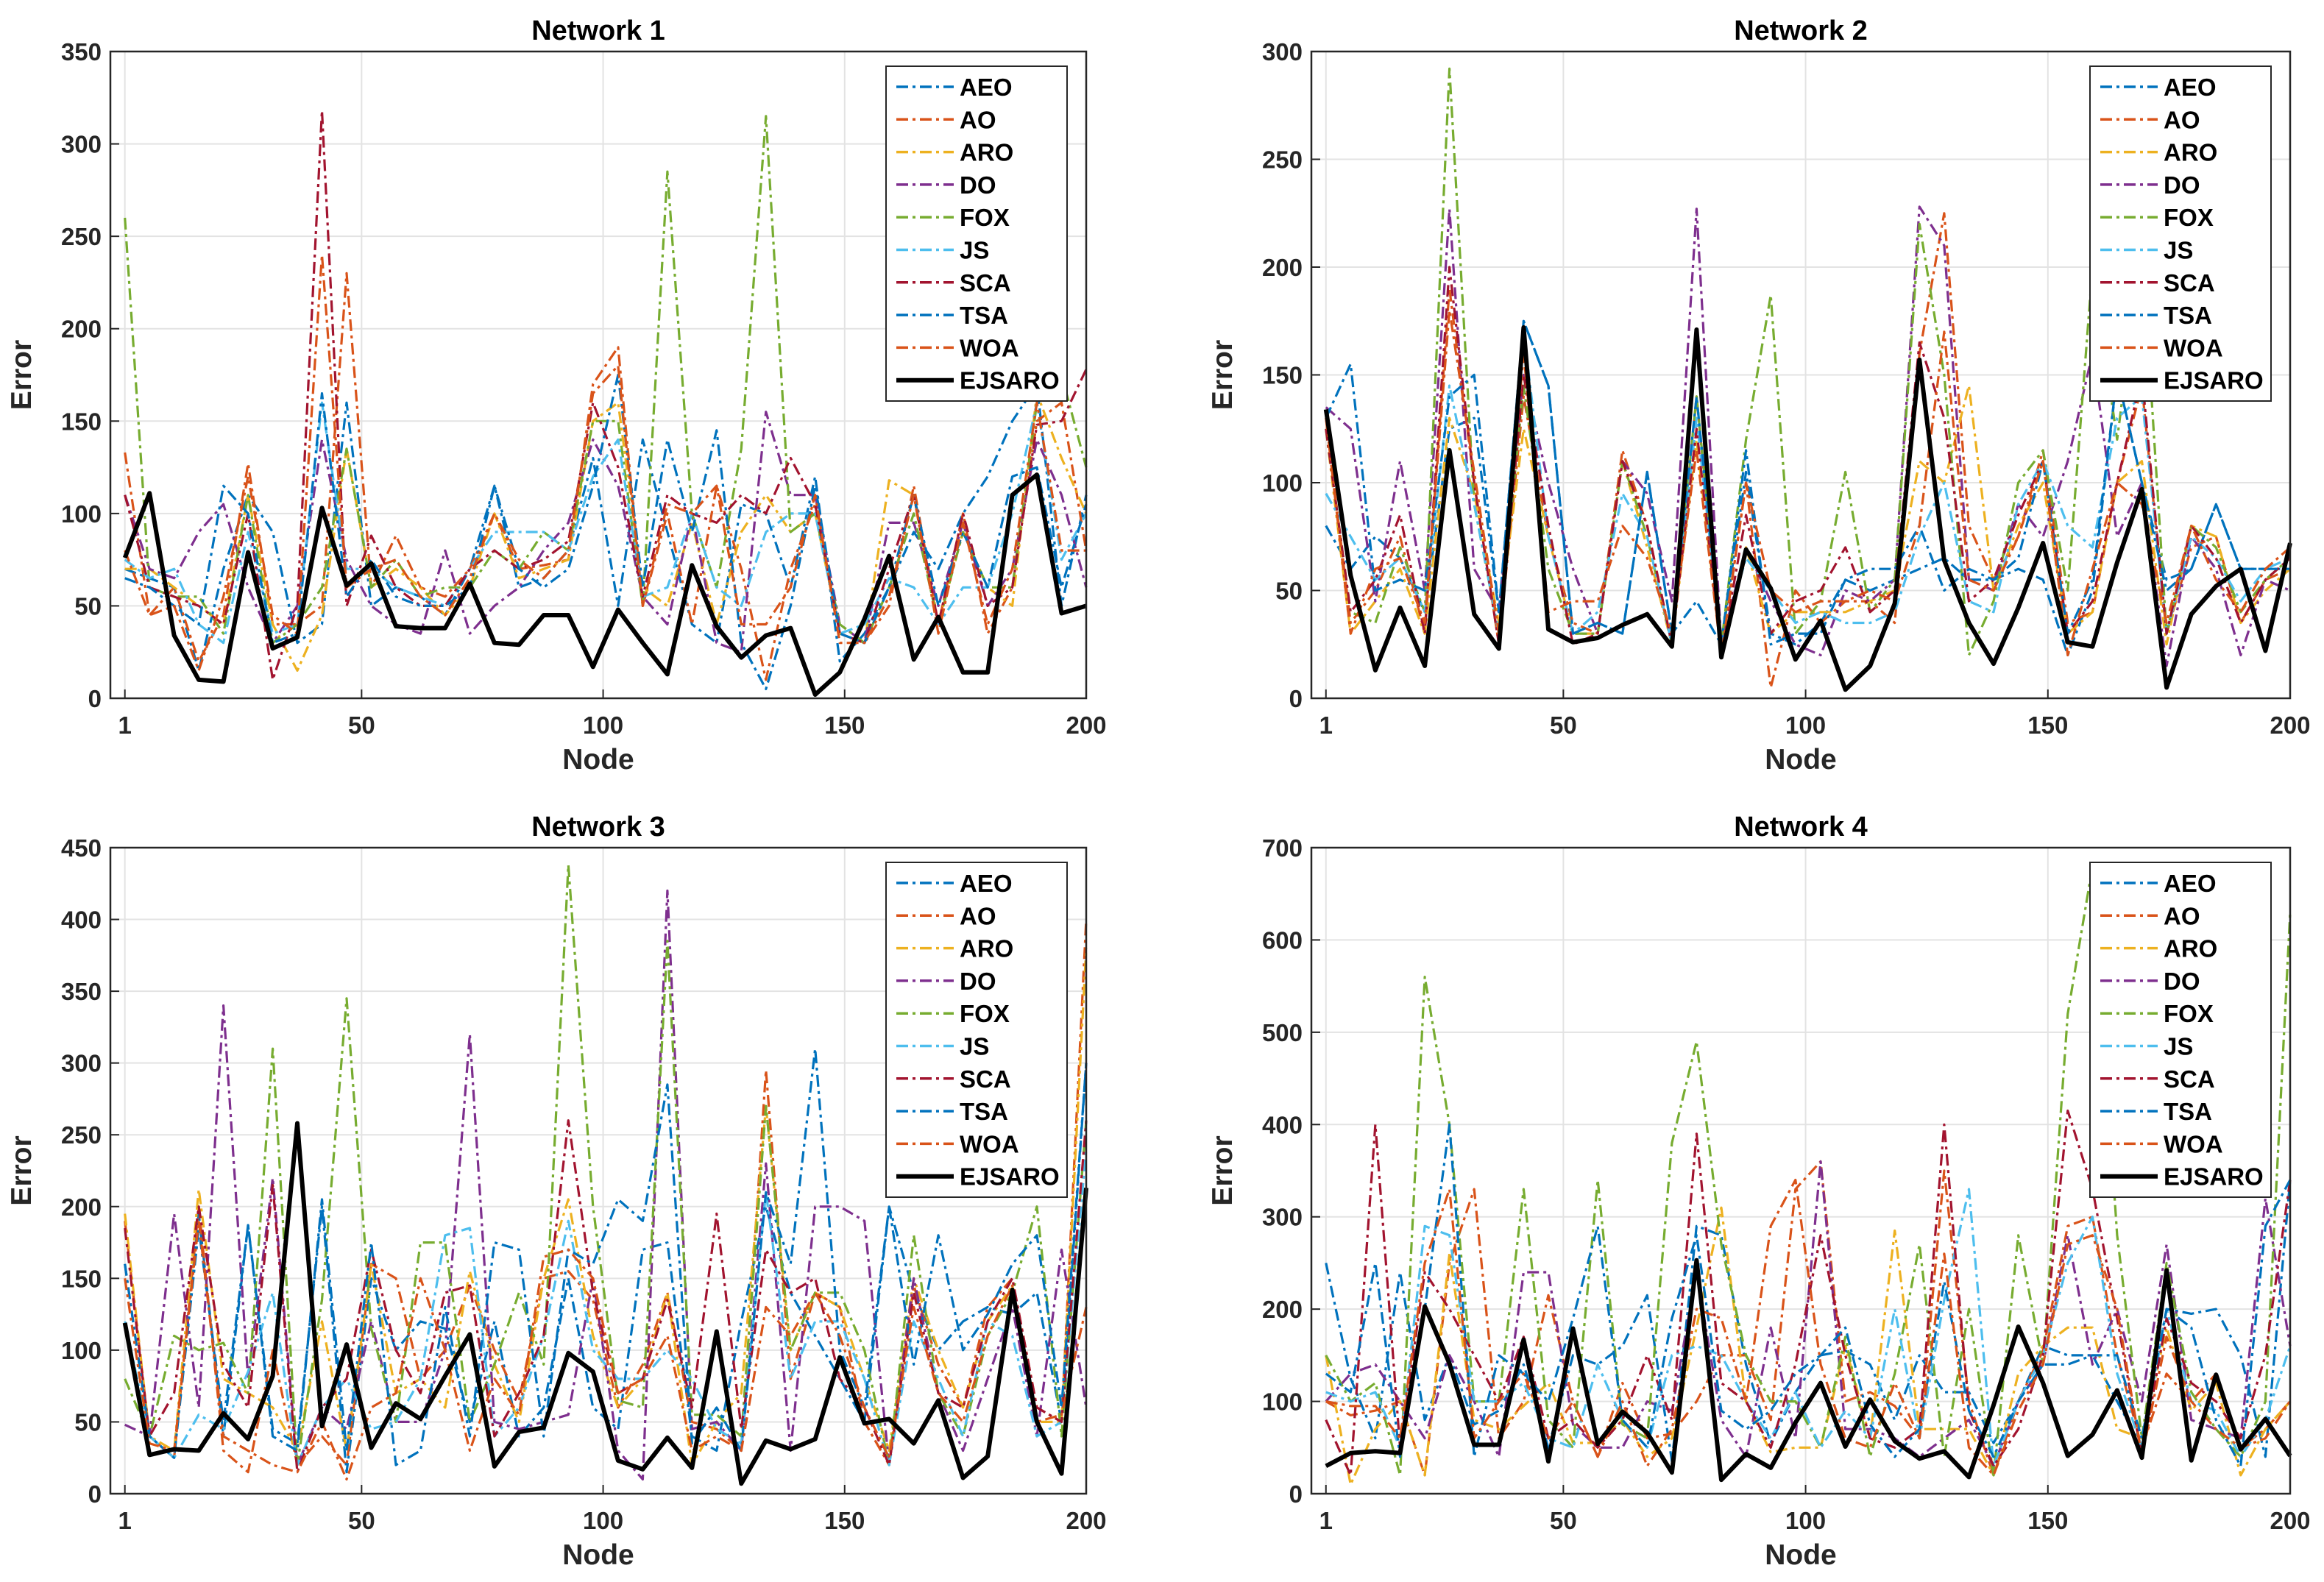 The width and height of the screenshot is (2324, 1582). What do you see at coordinates (598, 30) in the screenshot?
I see `chart-title: Network 1` at bounding box center [598, 30].